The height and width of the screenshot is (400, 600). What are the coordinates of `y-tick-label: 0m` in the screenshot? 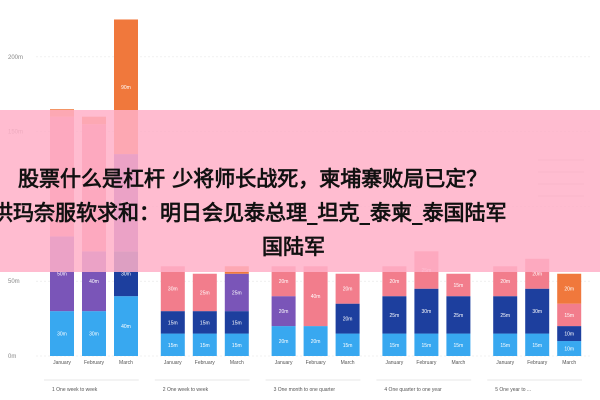 It's located at (12, 357).